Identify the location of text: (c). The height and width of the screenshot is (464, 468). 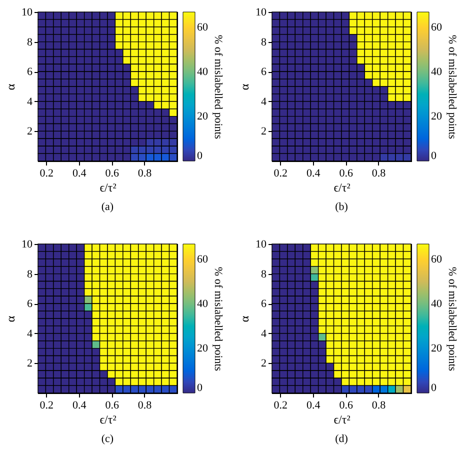
(107, 439).